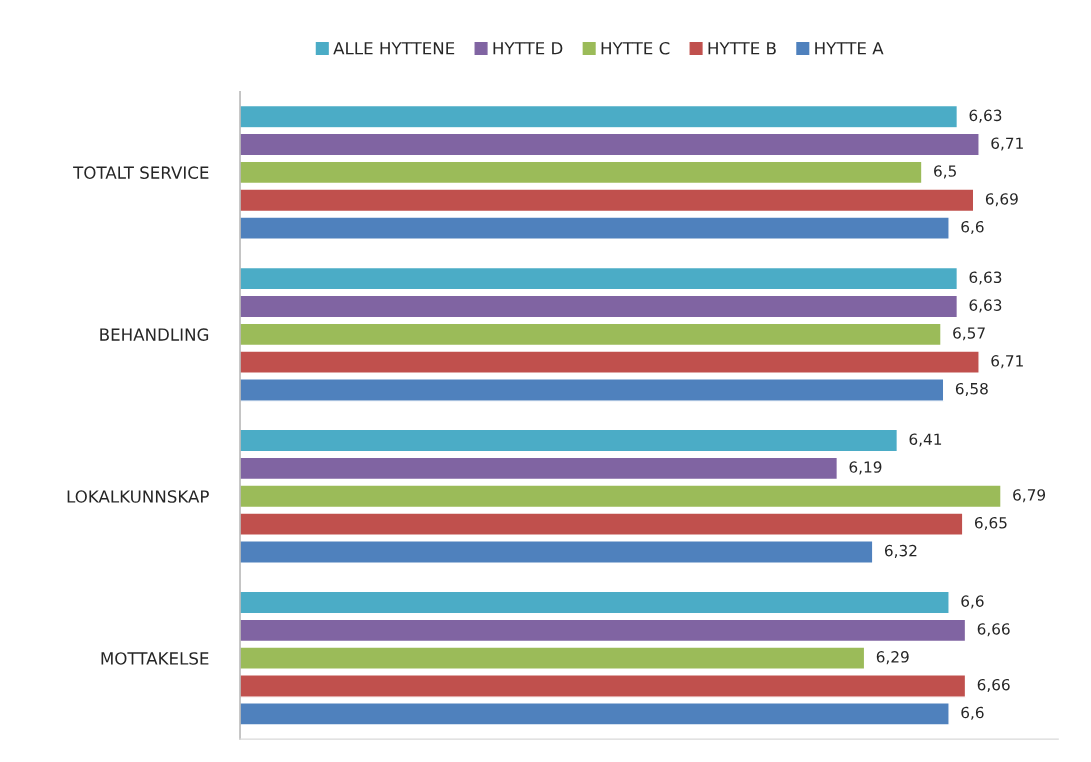 This screenshot has width=1091, height=762. What do you see at coordinates (990, 523) in the screenshot?
I see `data-label: 6,65` at bounding box center [990, 523].